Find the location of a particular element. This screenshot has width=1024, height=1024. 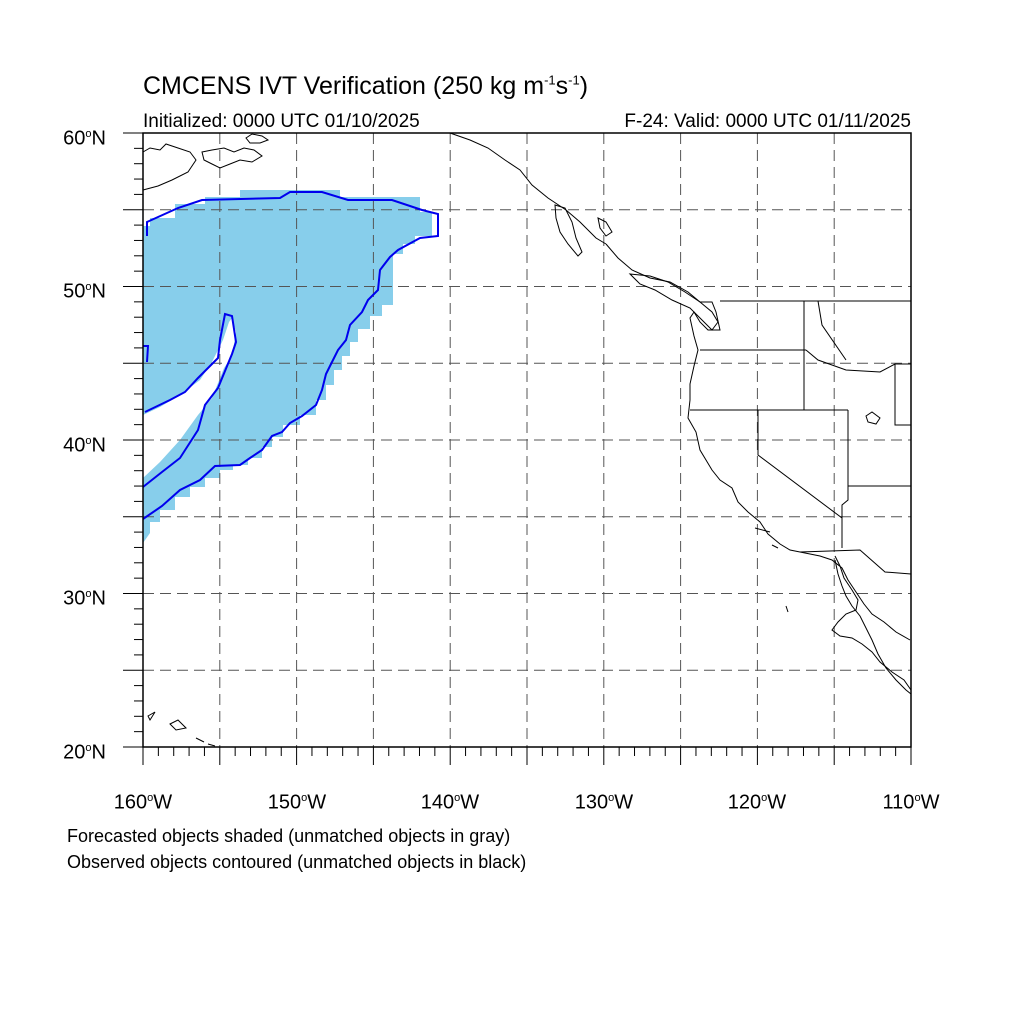

lon-label-120w: 120oW is located at coordinates (757, 802).